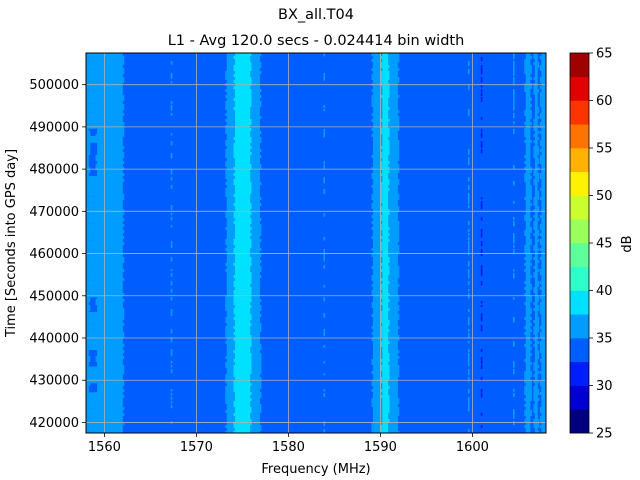  I want to click on y-tick-label: 420000, so click(54, 423).